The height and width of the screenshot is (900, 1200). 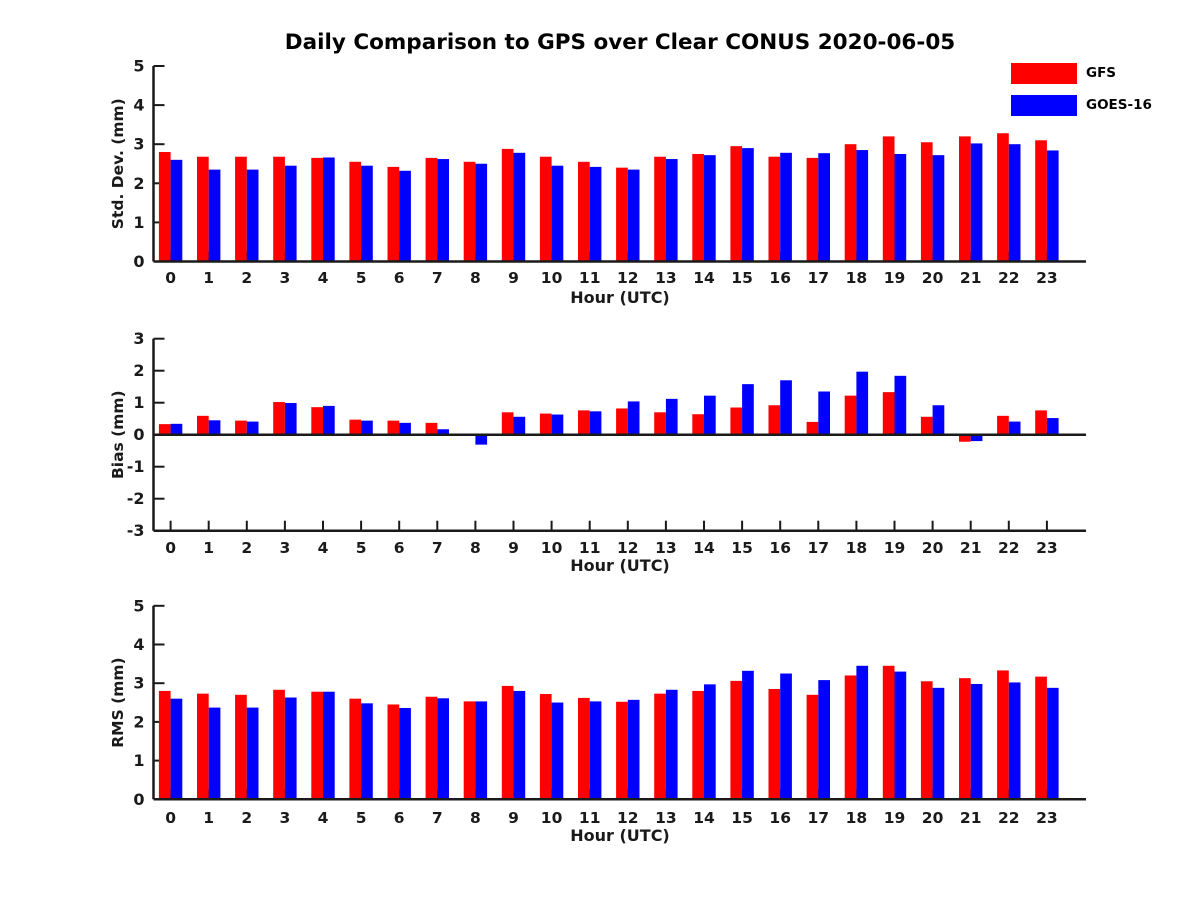 I want to click on bar-goes16-h9, so click(x=519, y=207).